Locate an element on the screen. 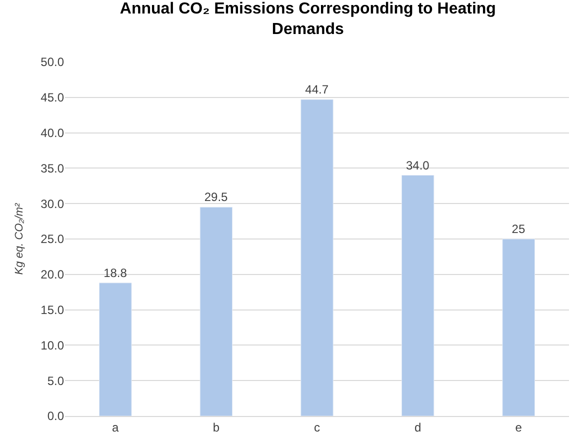  data-label: 29.5 is located at coordinates (216, 197).